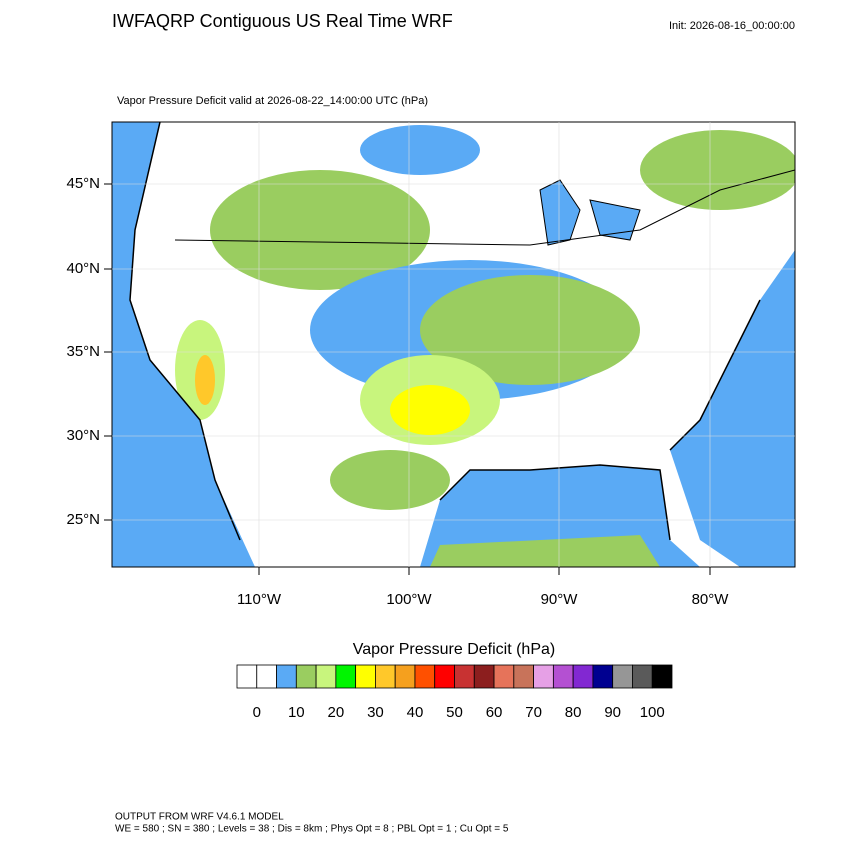 This screenshot has width=850, height=855. Describe the element at coordinates (375, 712) in the screenshot. I see `colorbar-label: 30` at that location.